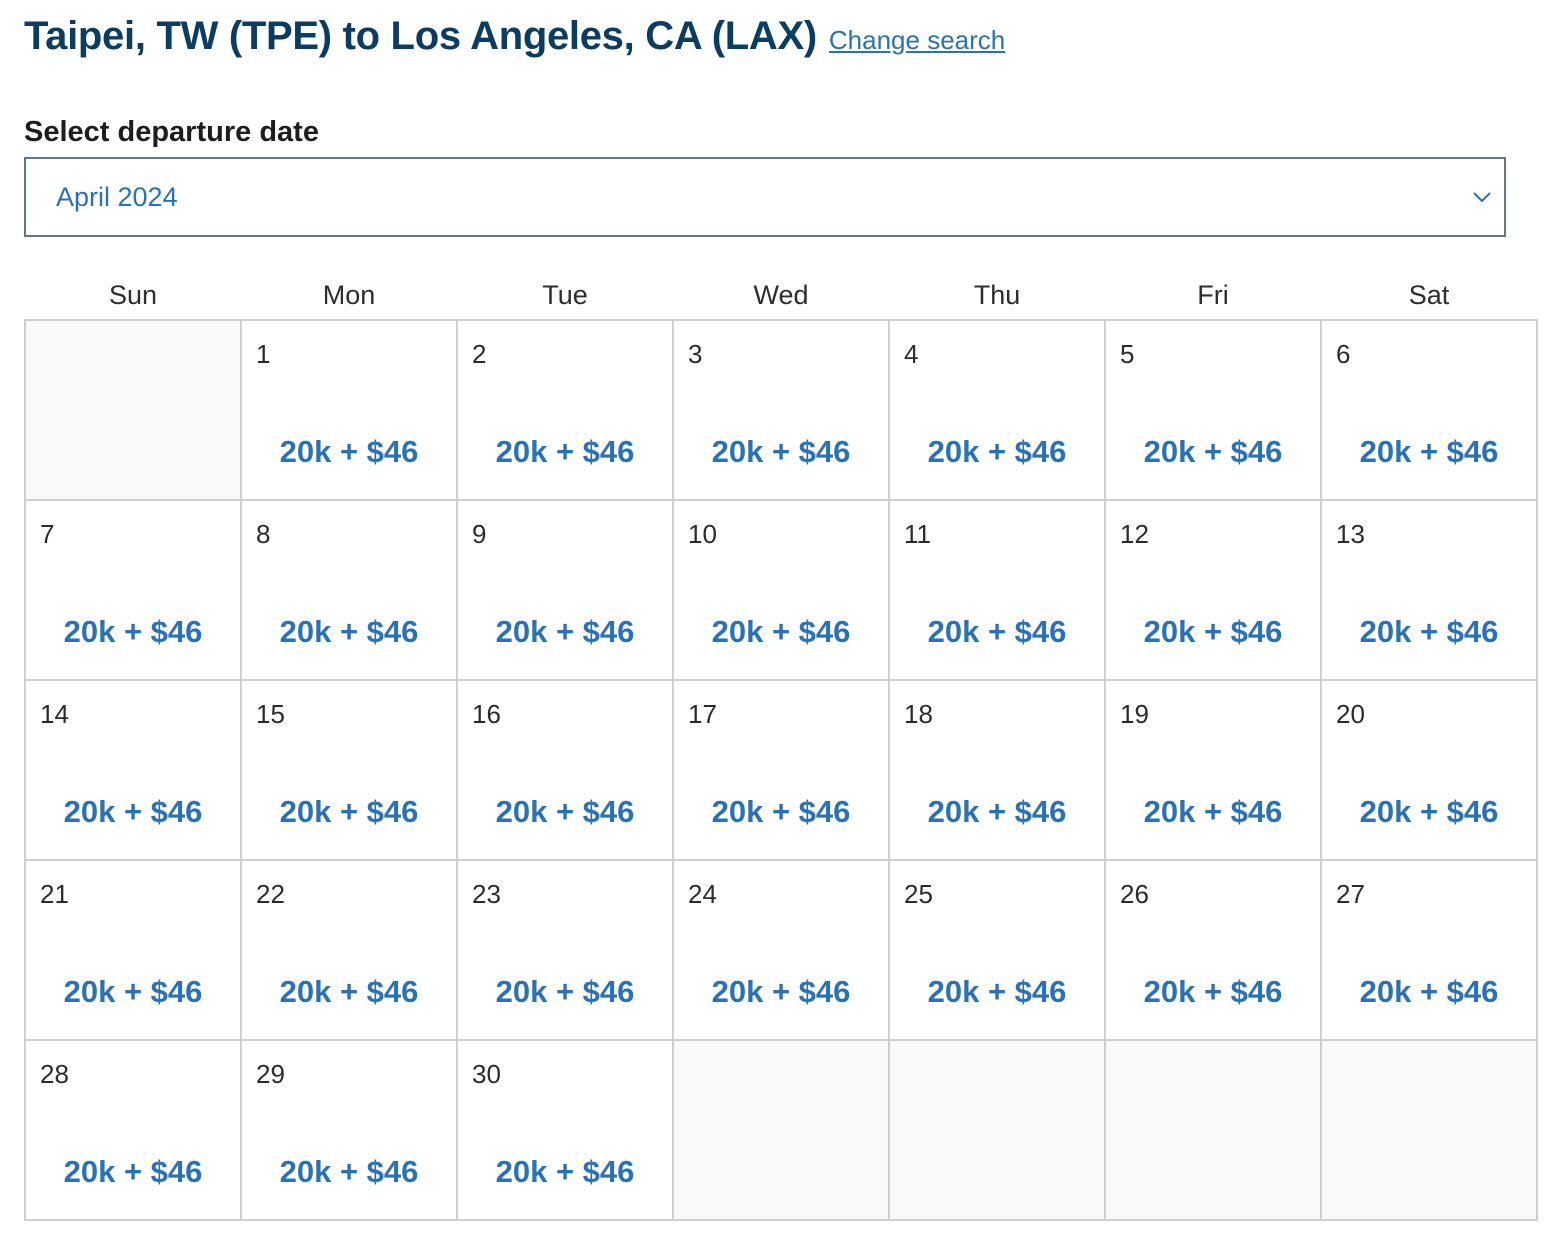 The image size is (1560, 1244). Describe the element at coordinates (1134, 714) in the screenshot. I see `day-number: 19` at that location.